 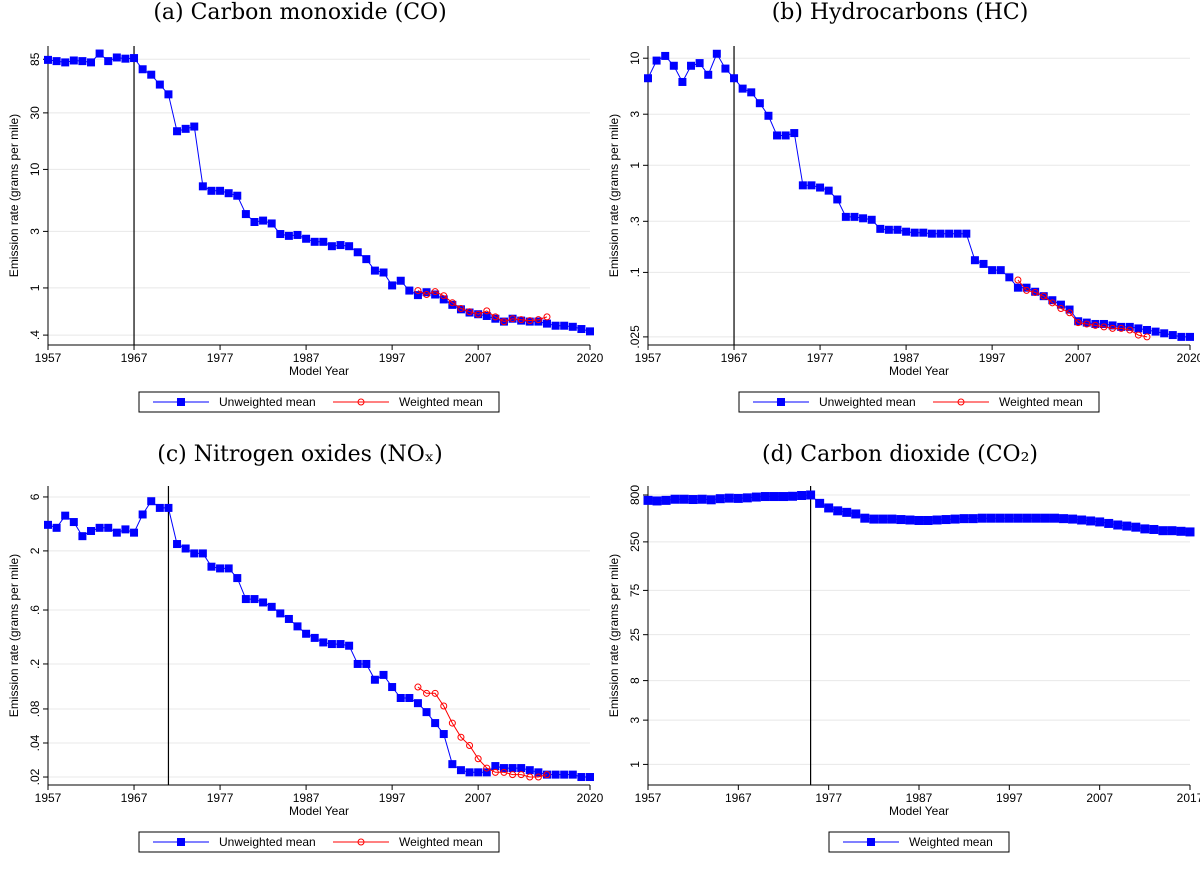 I want to click on y-tick-label: 800, so click(x=635, y=495).